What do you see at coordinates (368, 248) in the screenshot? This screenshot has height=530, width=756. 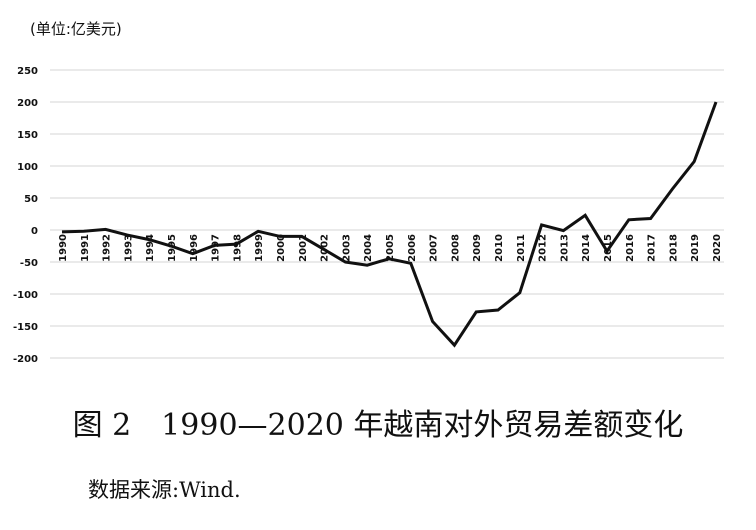 I see `x-tick-label: 2004` at bounding box center [368, 248].